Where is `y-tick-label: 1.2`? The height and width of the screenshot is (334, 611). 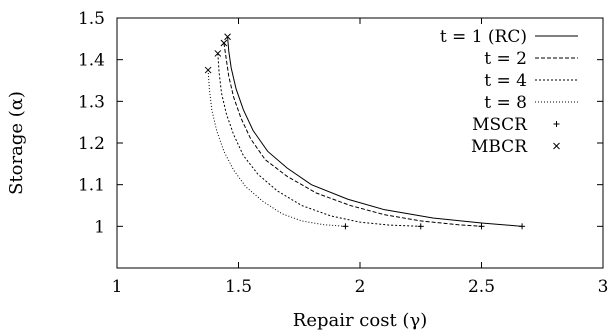 y-tick-label: 1.2 is located at coordinates (91, 144).